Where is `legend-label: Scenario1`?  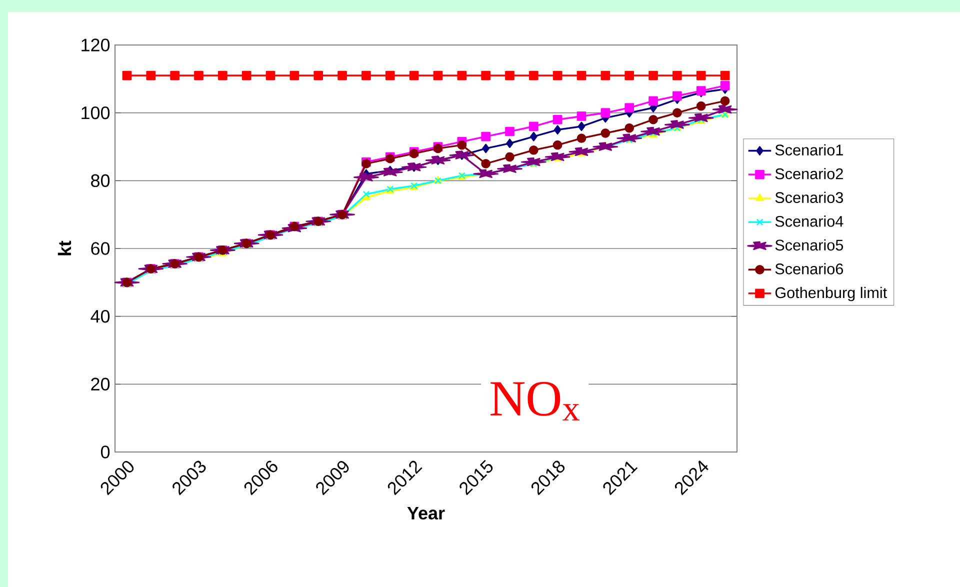
legend-label: Scenario1 is located at coordinates (809, 150).